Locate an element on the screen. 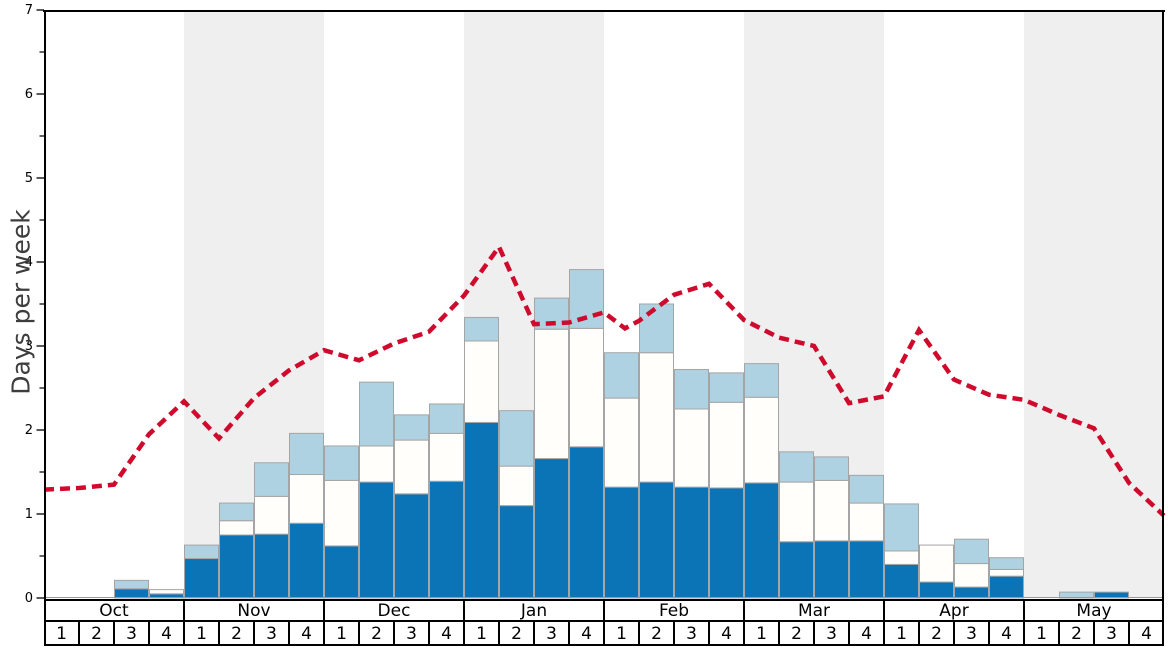  y-tick-label-3: 3 is located at coordinates (29, 346).